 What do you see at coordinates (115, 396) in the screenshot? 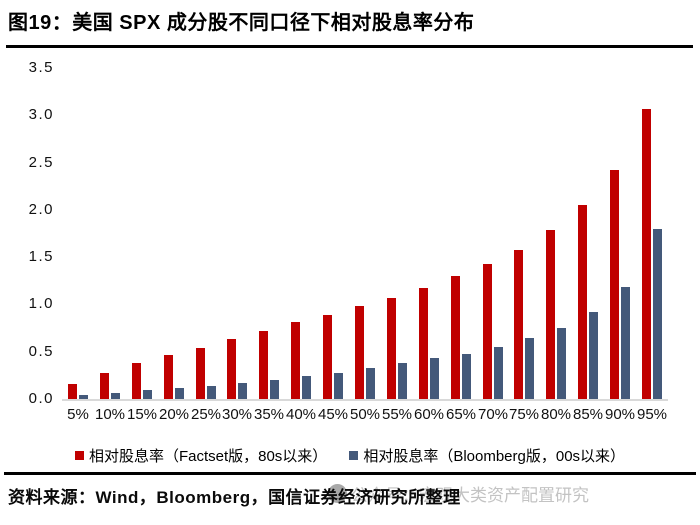
I see `bar-bloomberg-10%` at bounding box center [115, 396].